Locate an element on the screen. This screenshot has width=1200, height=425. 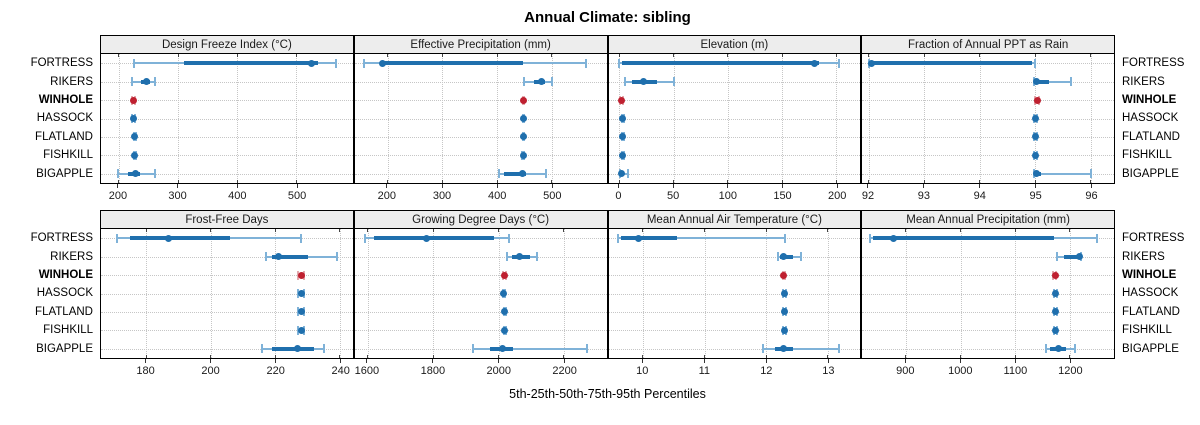
panel-box: Growing Degree Days (°C) is located at coordinates (480, 284).